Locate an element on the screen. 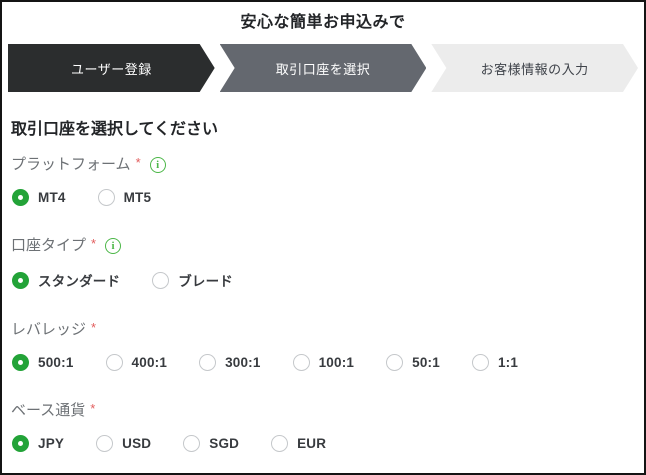  radio-option-label: SGD is located at coordinates (224, 443).